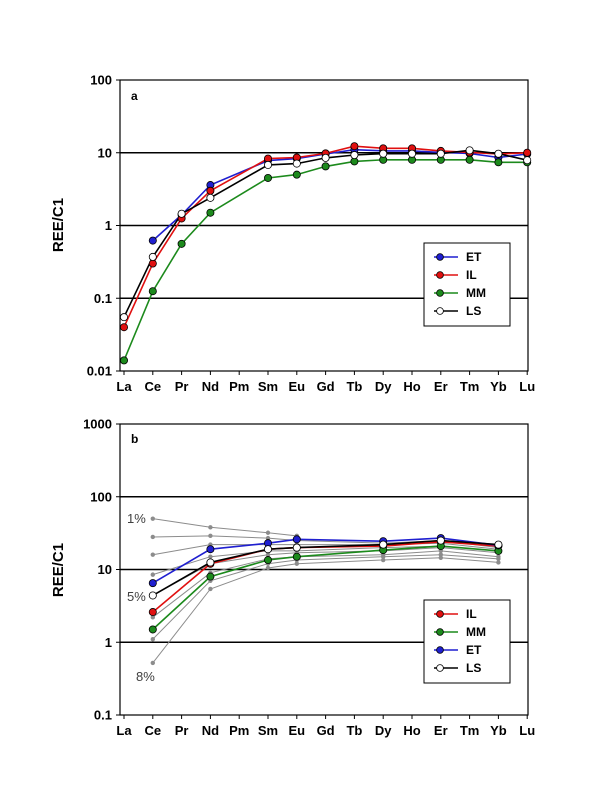 This screenshot has width=598, height=797. Describe the element at coordinates (474, 650) in the screenshot. I see `panel-b-legend-et-label: ET` at that location.